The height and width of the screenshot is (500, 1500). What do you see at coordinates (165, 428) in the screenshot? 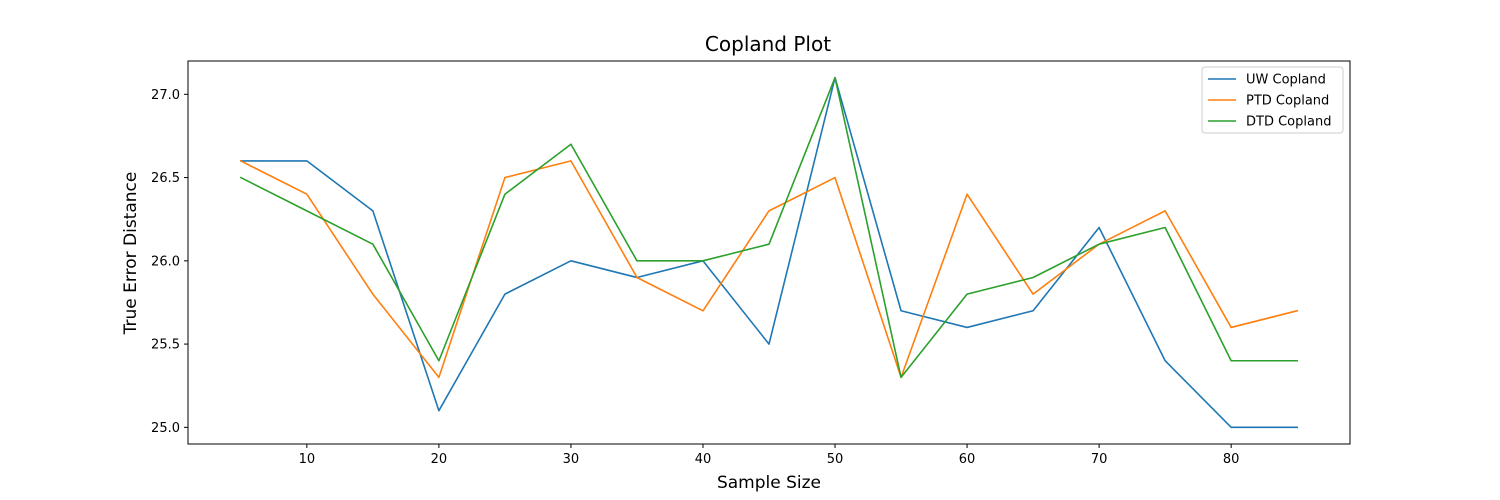
I see `y-tick-label: 25.0` at bounding box center [165, 428].